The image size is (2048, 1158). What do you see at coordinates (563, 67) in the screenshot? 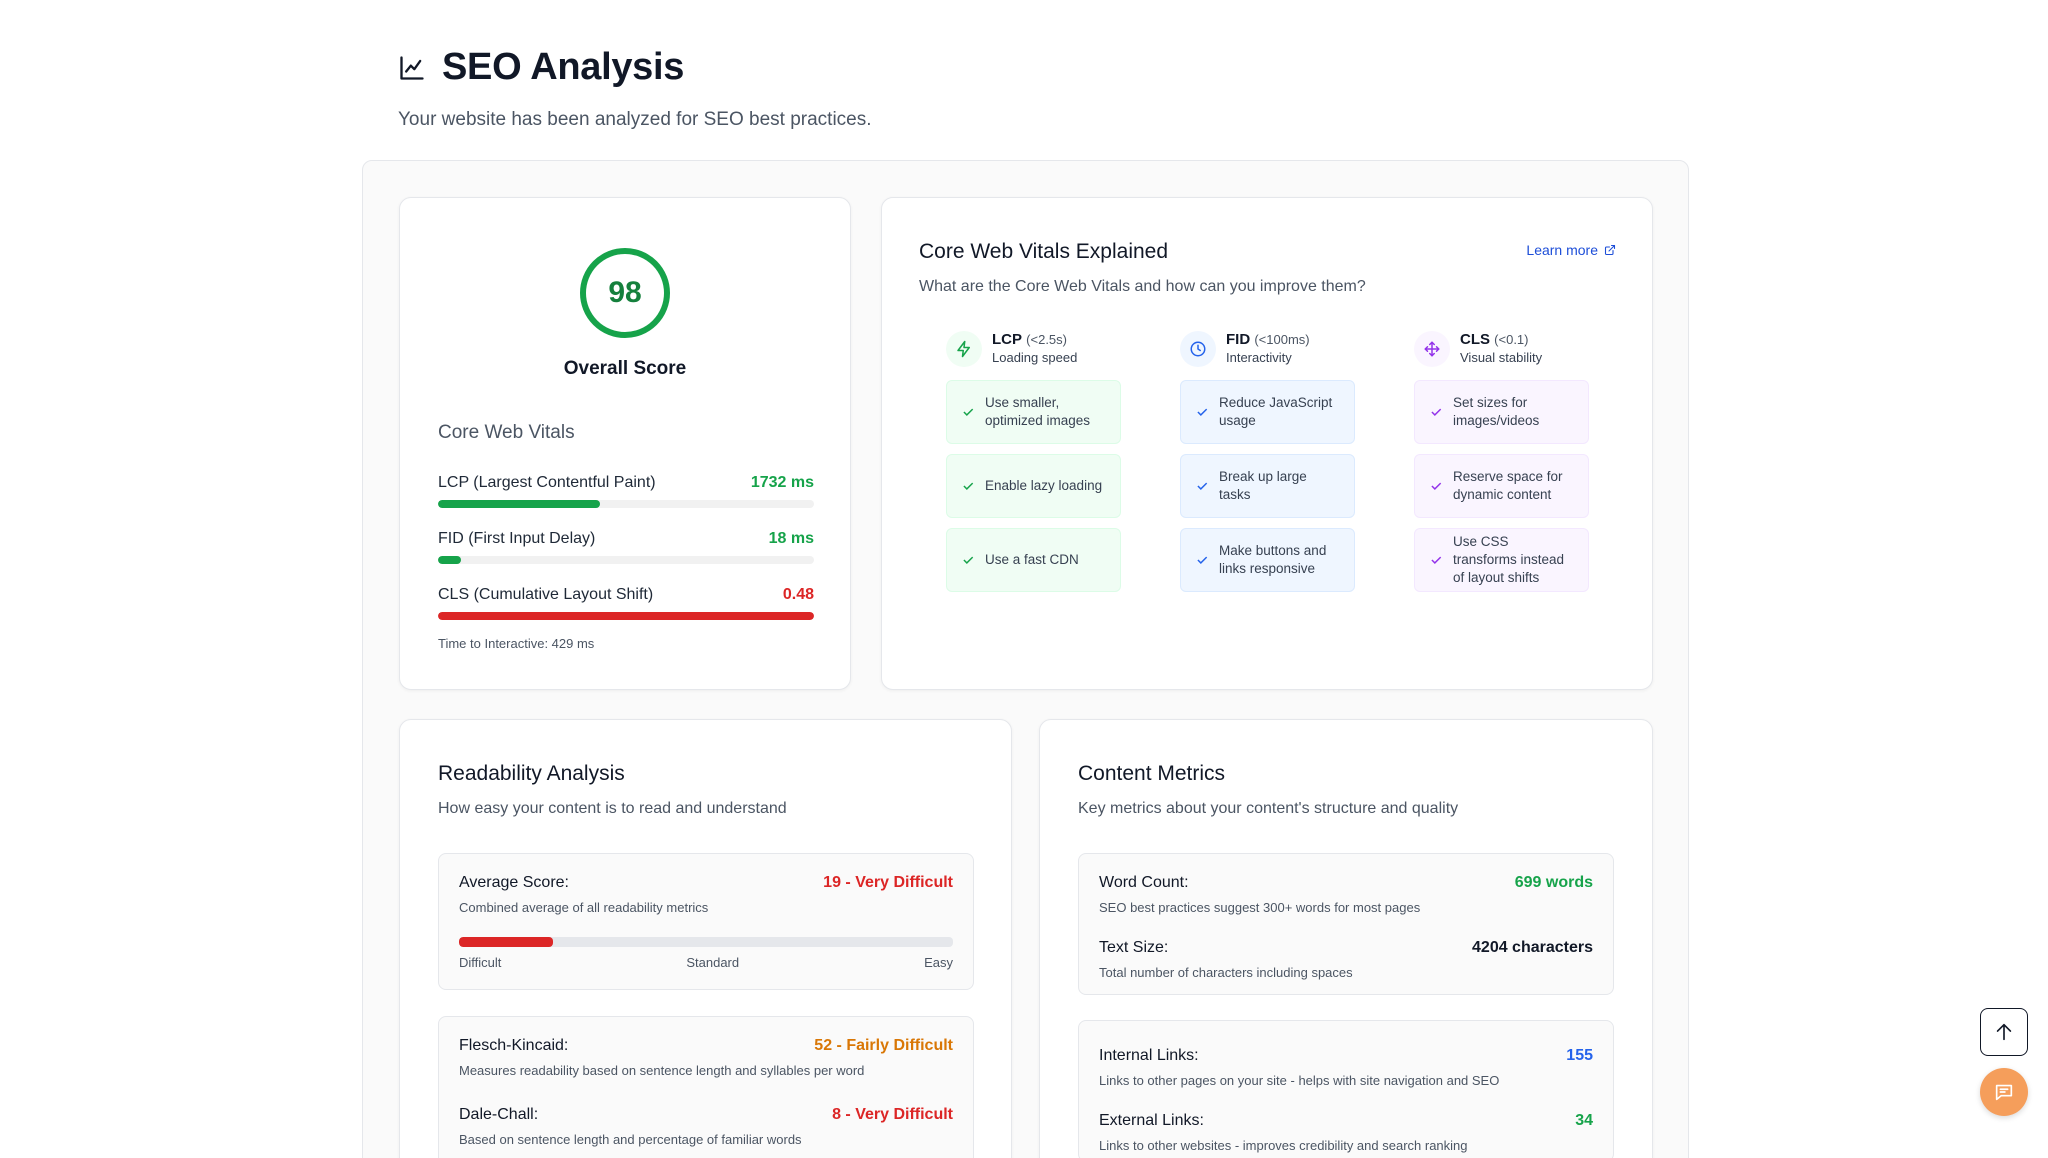
I see `page-title: SEO Analysis` at bounding box center [563, 67].